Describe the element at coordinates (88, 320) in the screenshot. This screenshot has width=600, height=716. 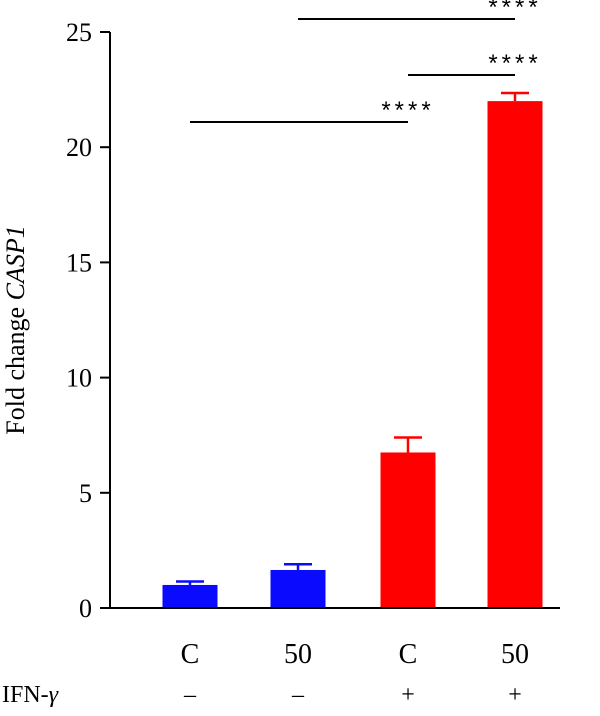
I see `y-axis: 0 5 10 15 20 25` at that location.